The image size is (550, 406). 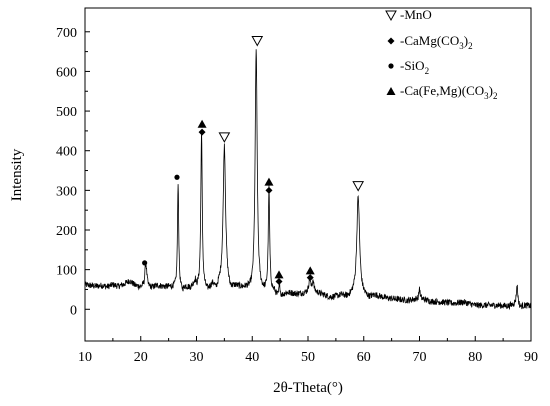 What do you see at coordinates (66, 191) in the screenshot?
I see `y-tick-label: 300` at bounding box center [66, 191].